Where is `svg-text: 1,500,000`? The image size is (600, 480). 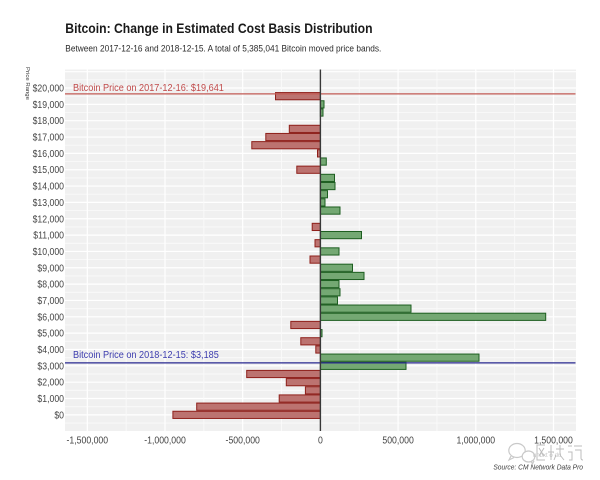
svg-text: 1,500,000 is located at coordinates (553, 440).